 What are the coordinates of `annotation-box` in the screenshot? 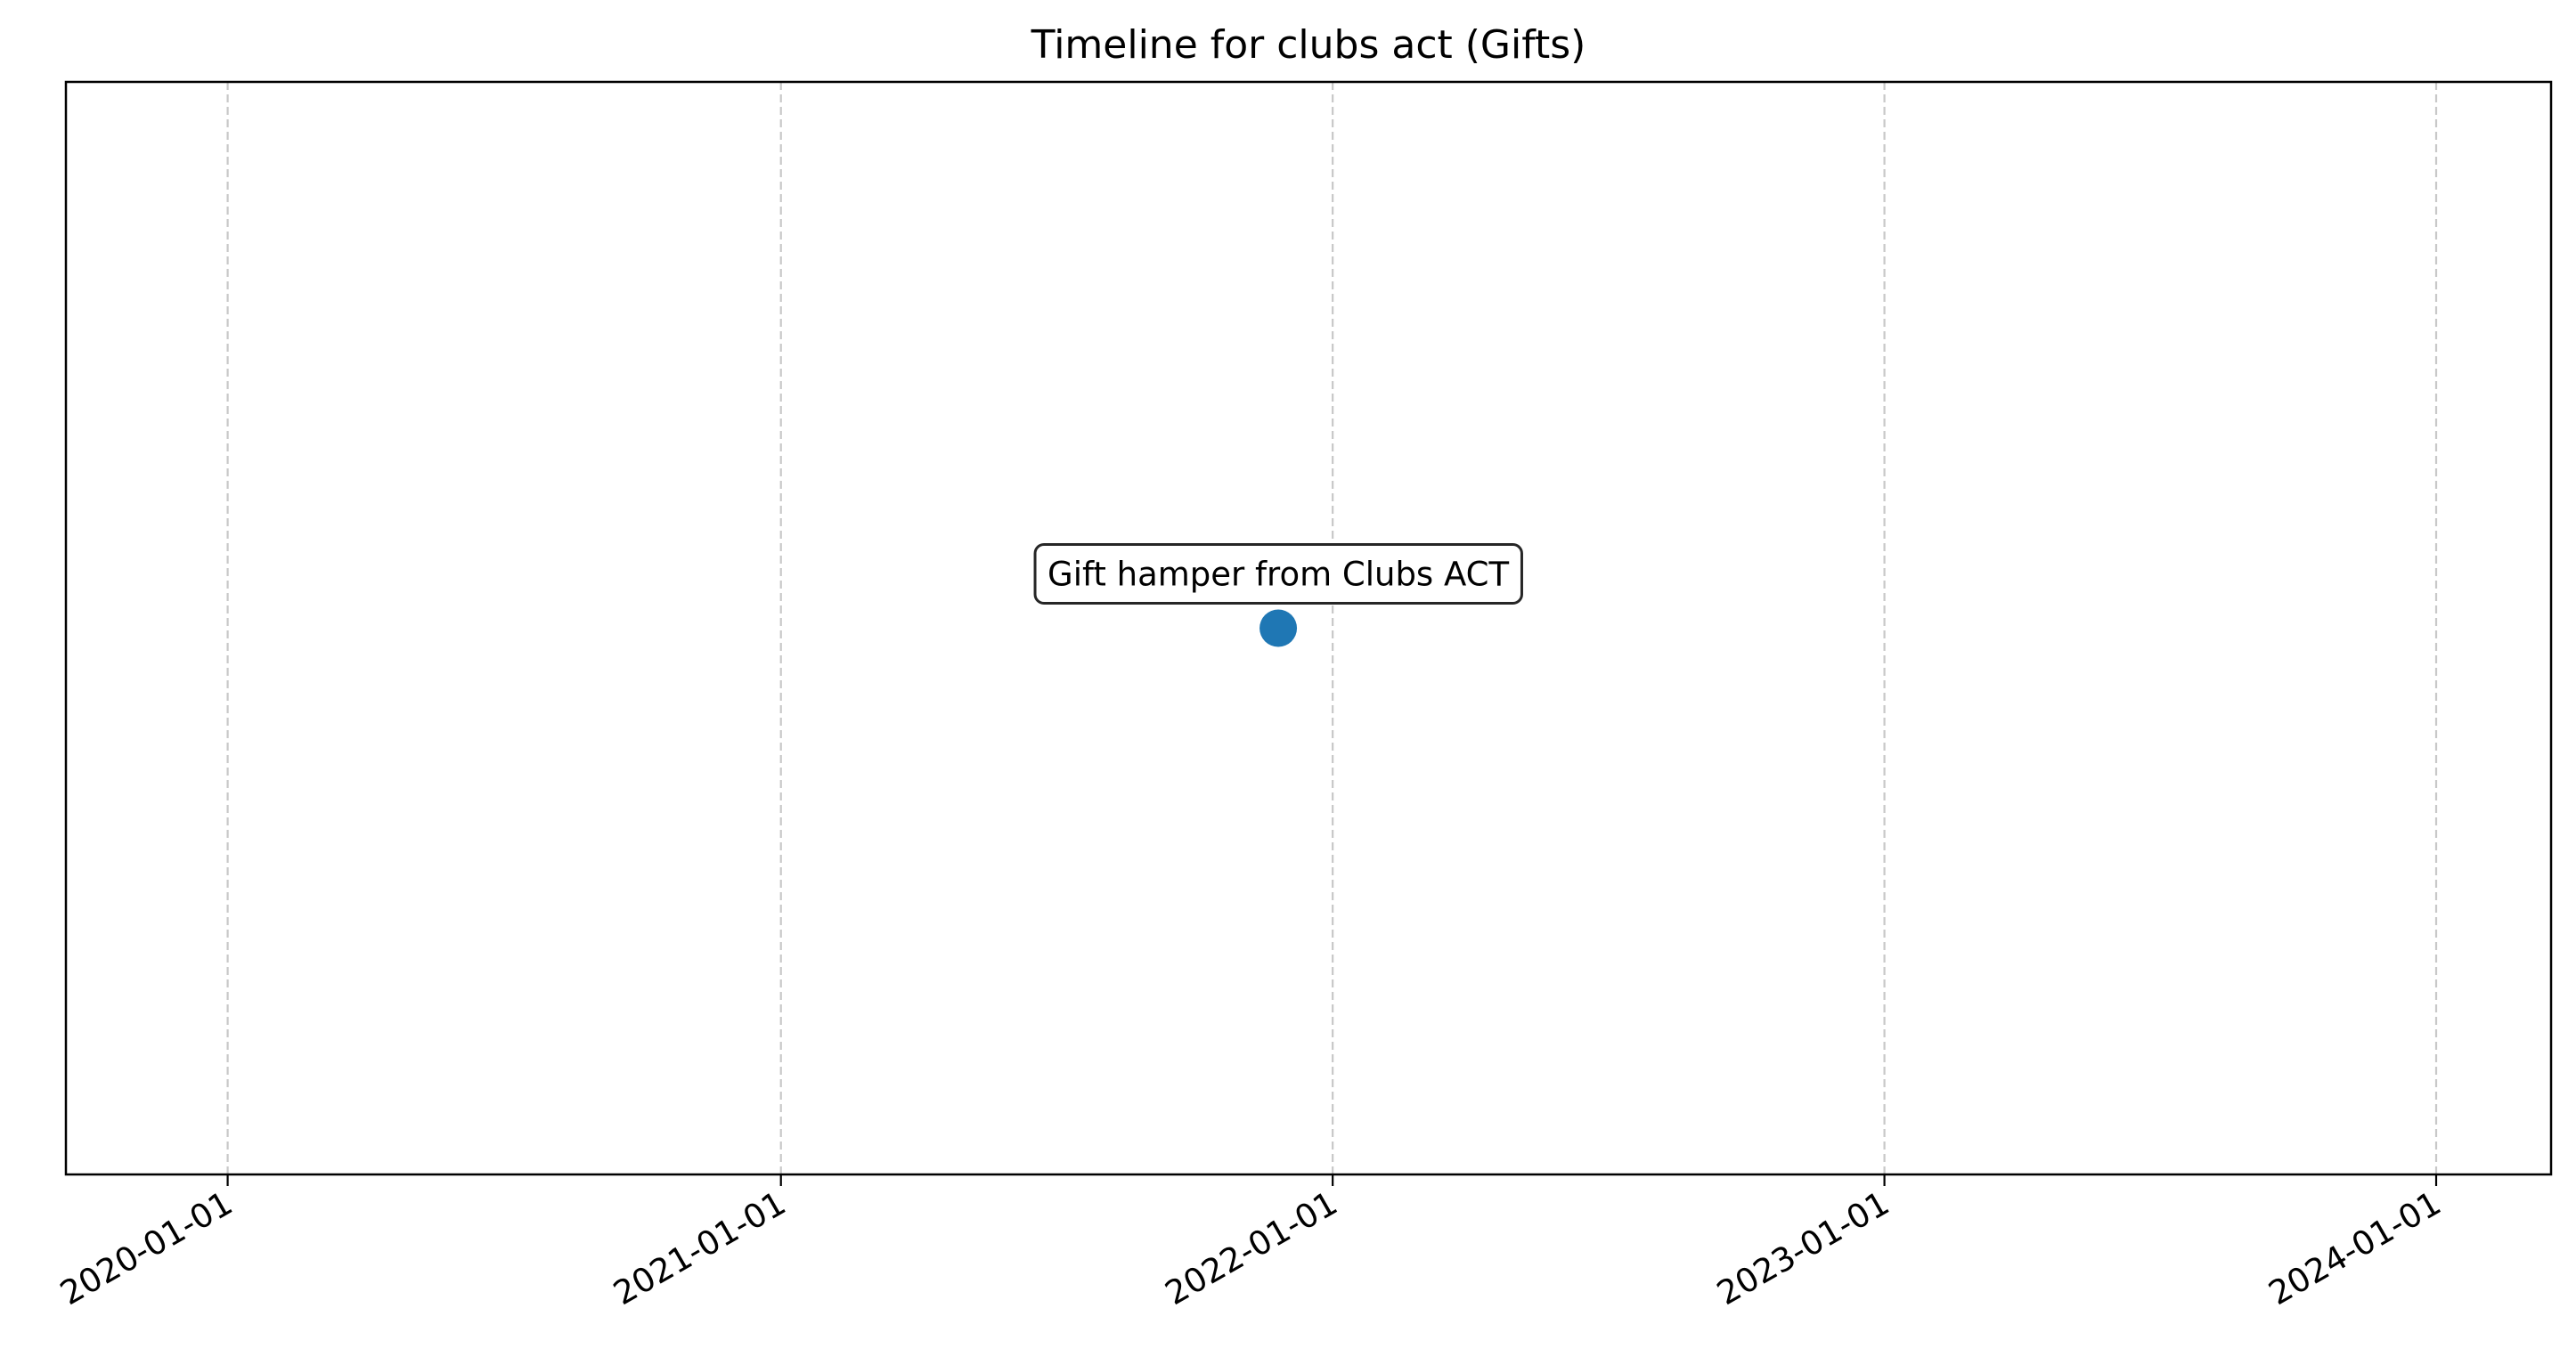 It's located at (1278, 574).